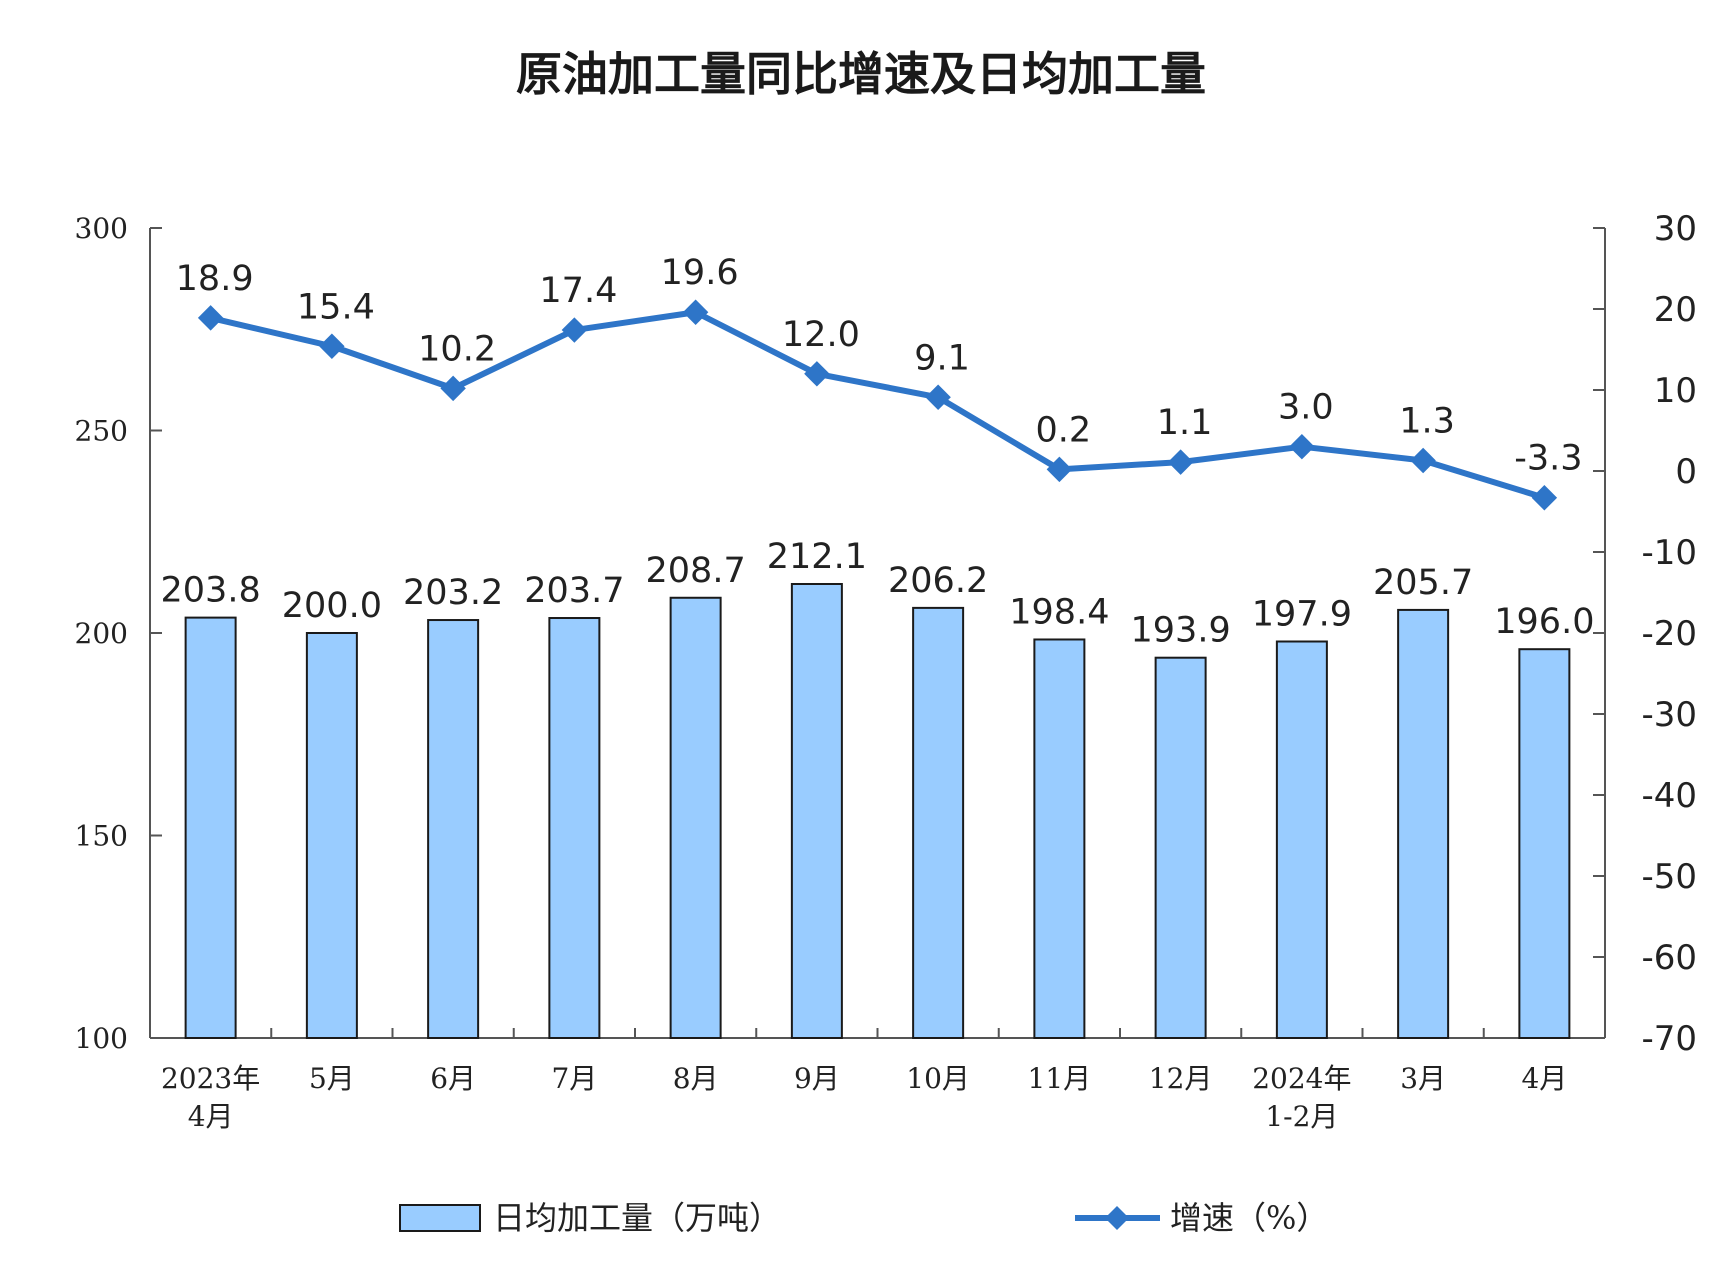  What do you see at coordinates (457, 349) in the screenshot?
I see `line-data-label: 10.2` at bounding box center [457, 349].